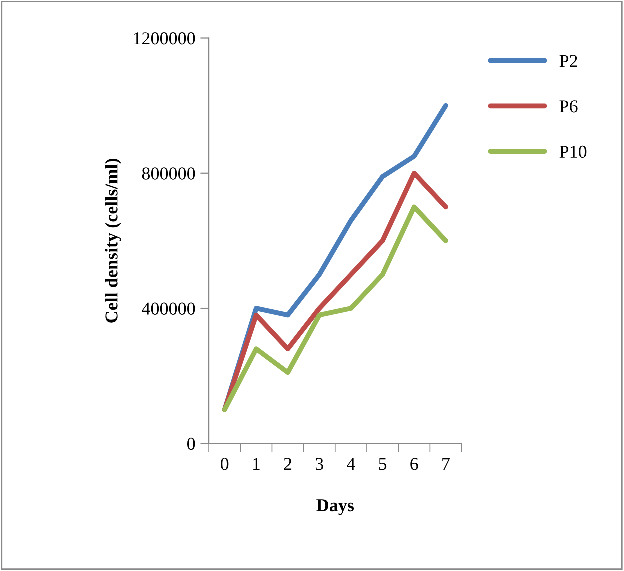 The height and width of the screenshot is (571, 624). I want to click on x-tick-label: 5, so click(383, 464).